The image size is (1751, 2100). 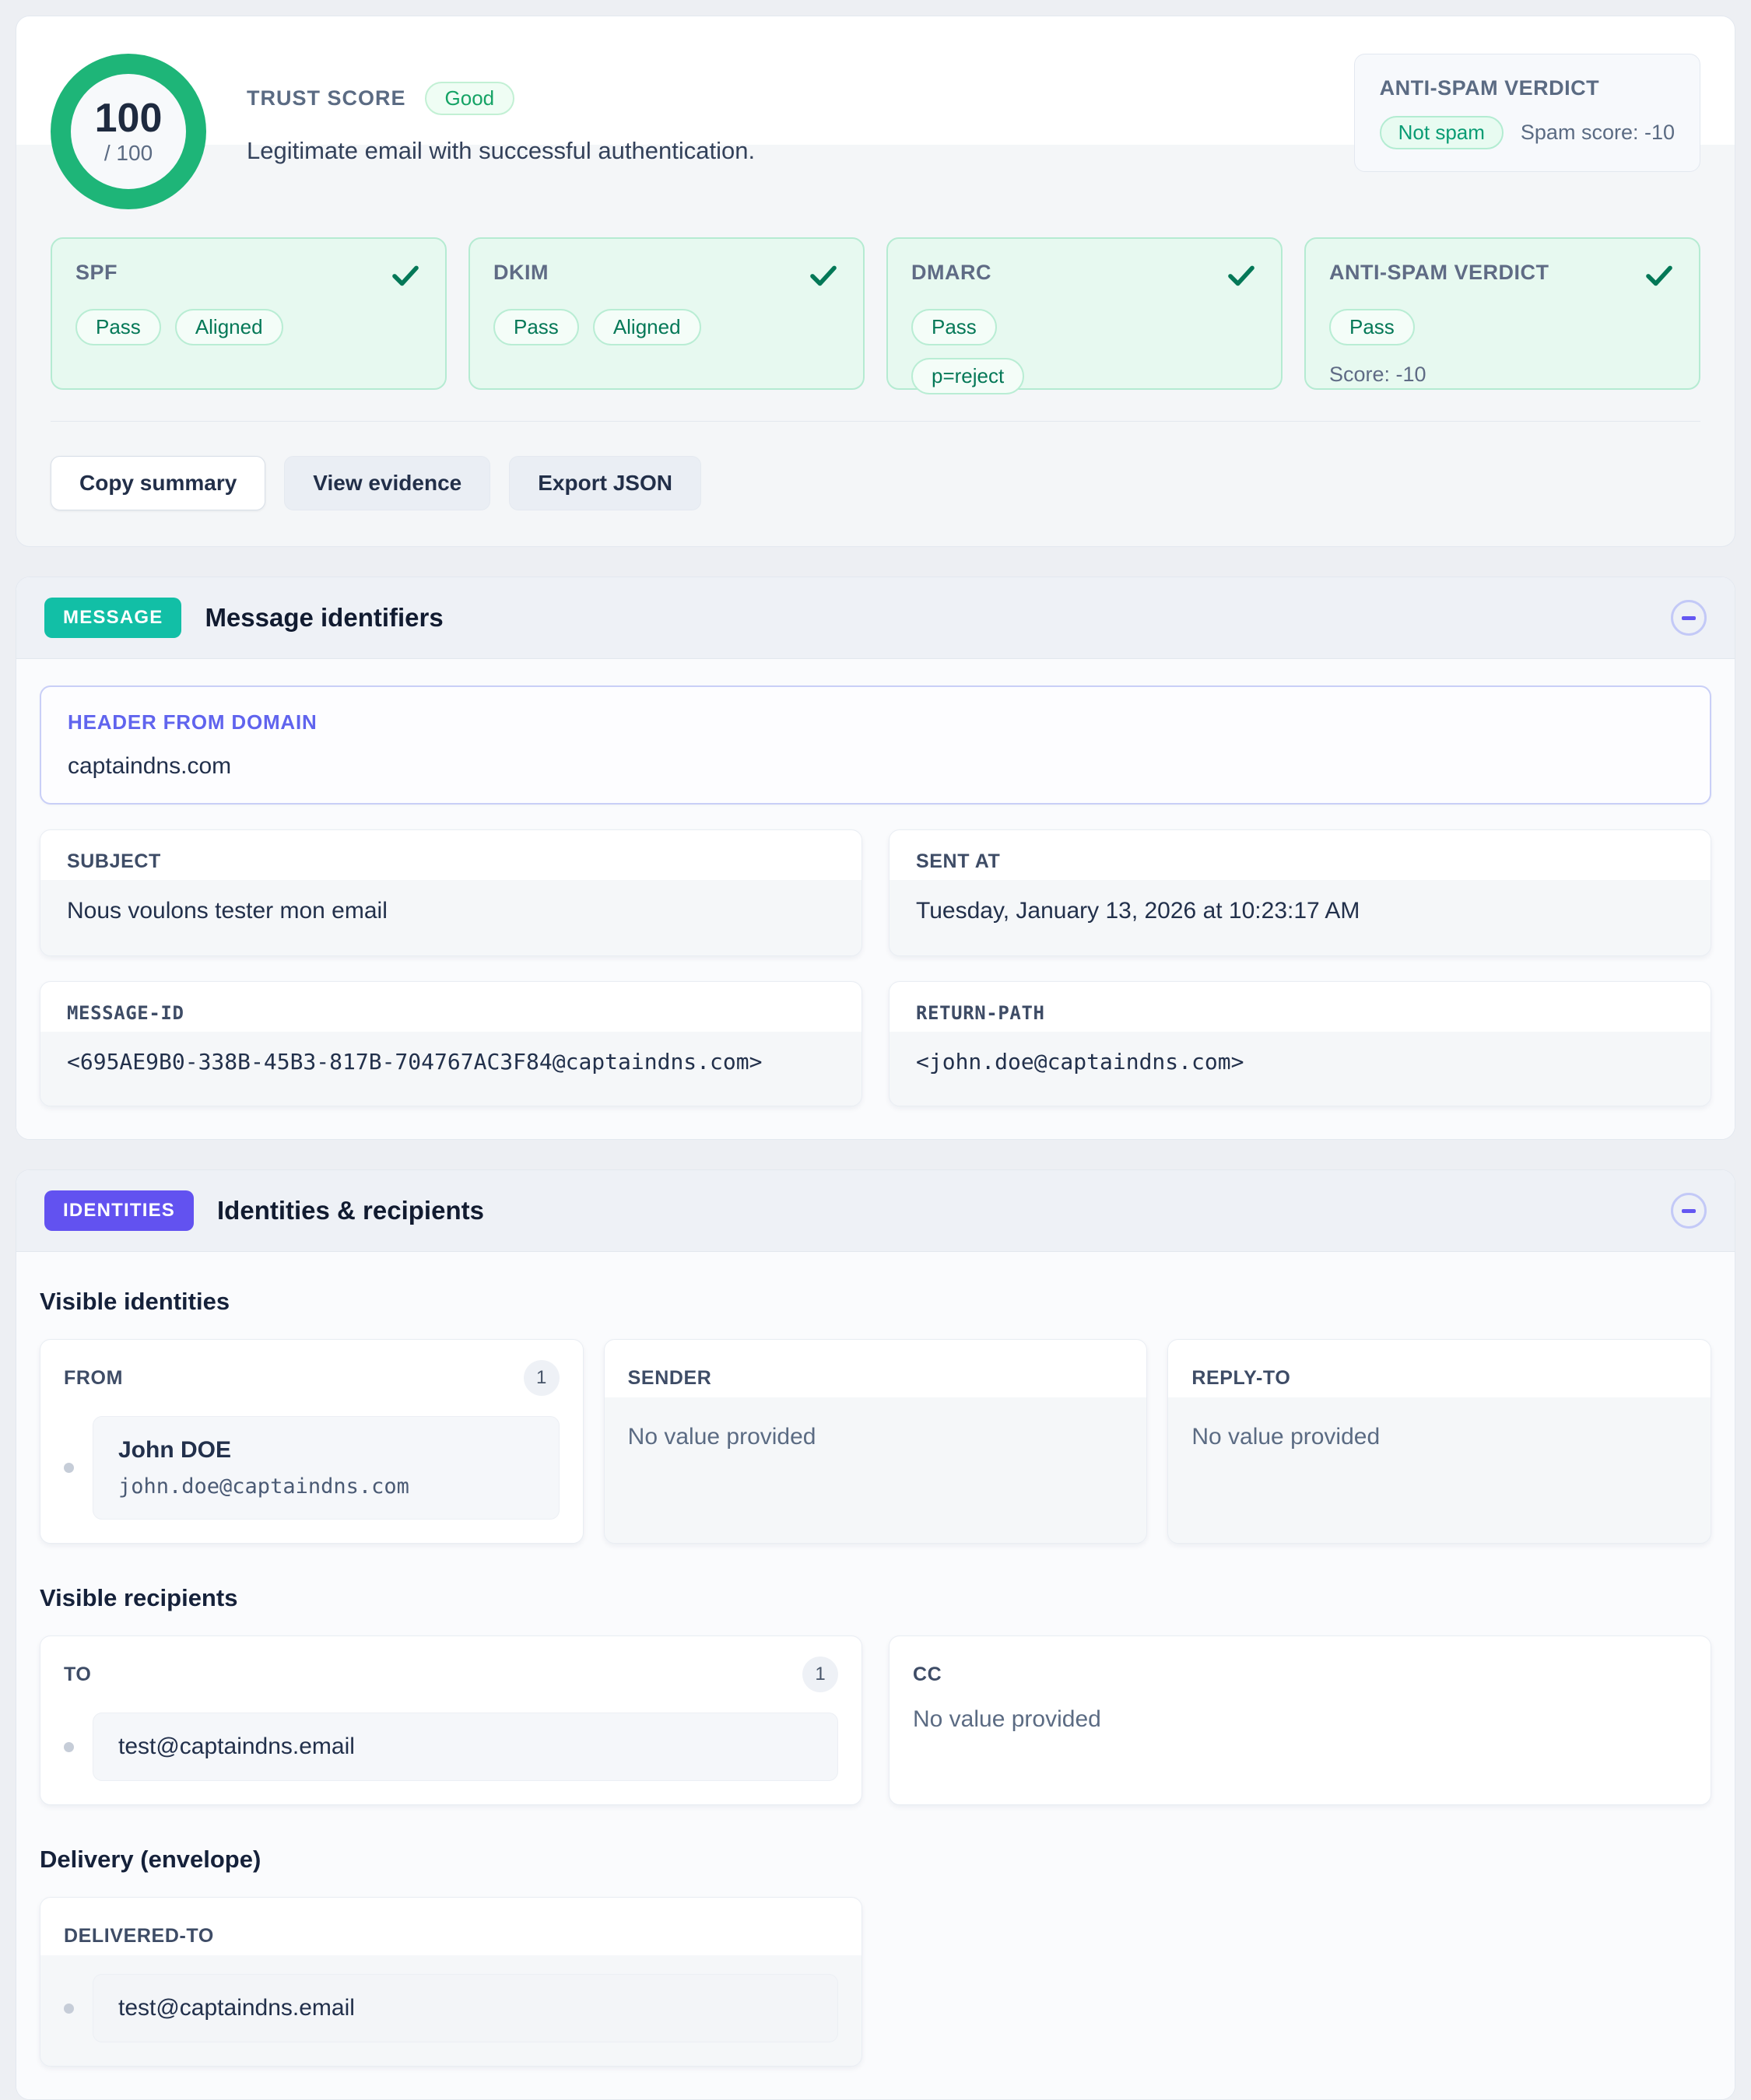 I want to click on from-card: FROM 1 John DOE john.doe@captaindns.com, so click(x=312, y=1442).